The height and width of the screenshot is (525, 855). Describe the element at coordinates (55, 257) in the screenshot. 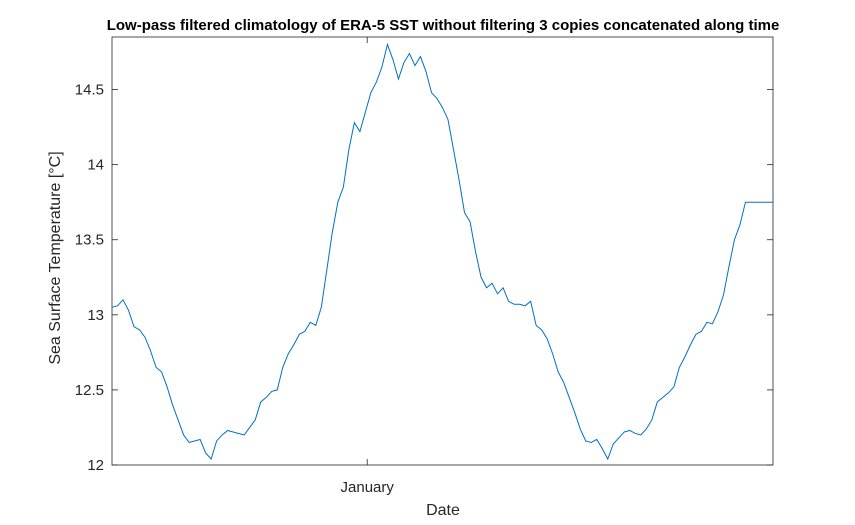

I see `y-axis-label: Sea Surface Temperature [°C]` at that location.